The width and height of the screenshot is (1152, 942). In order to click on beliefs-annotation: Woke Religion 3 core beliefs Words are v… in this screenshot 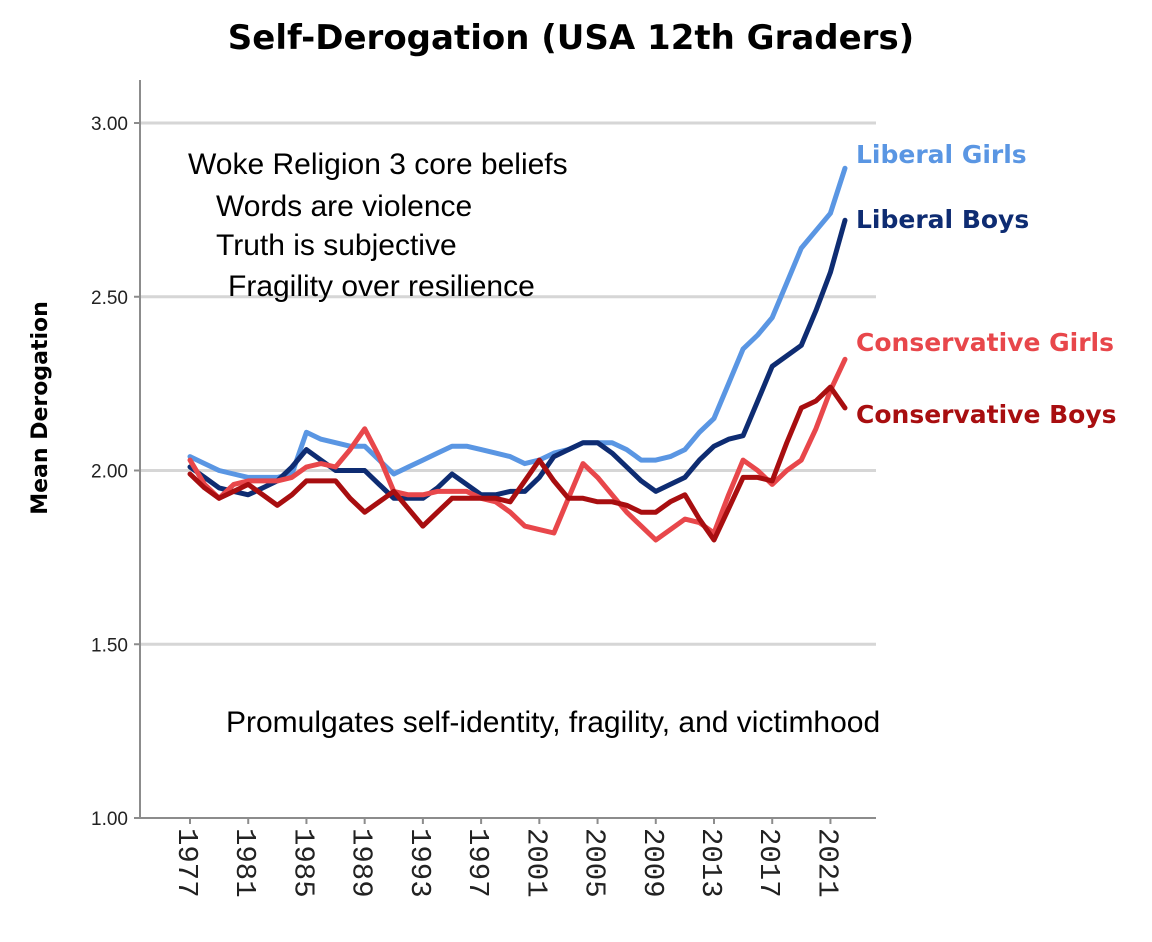, I will do `click(378, 225)`.